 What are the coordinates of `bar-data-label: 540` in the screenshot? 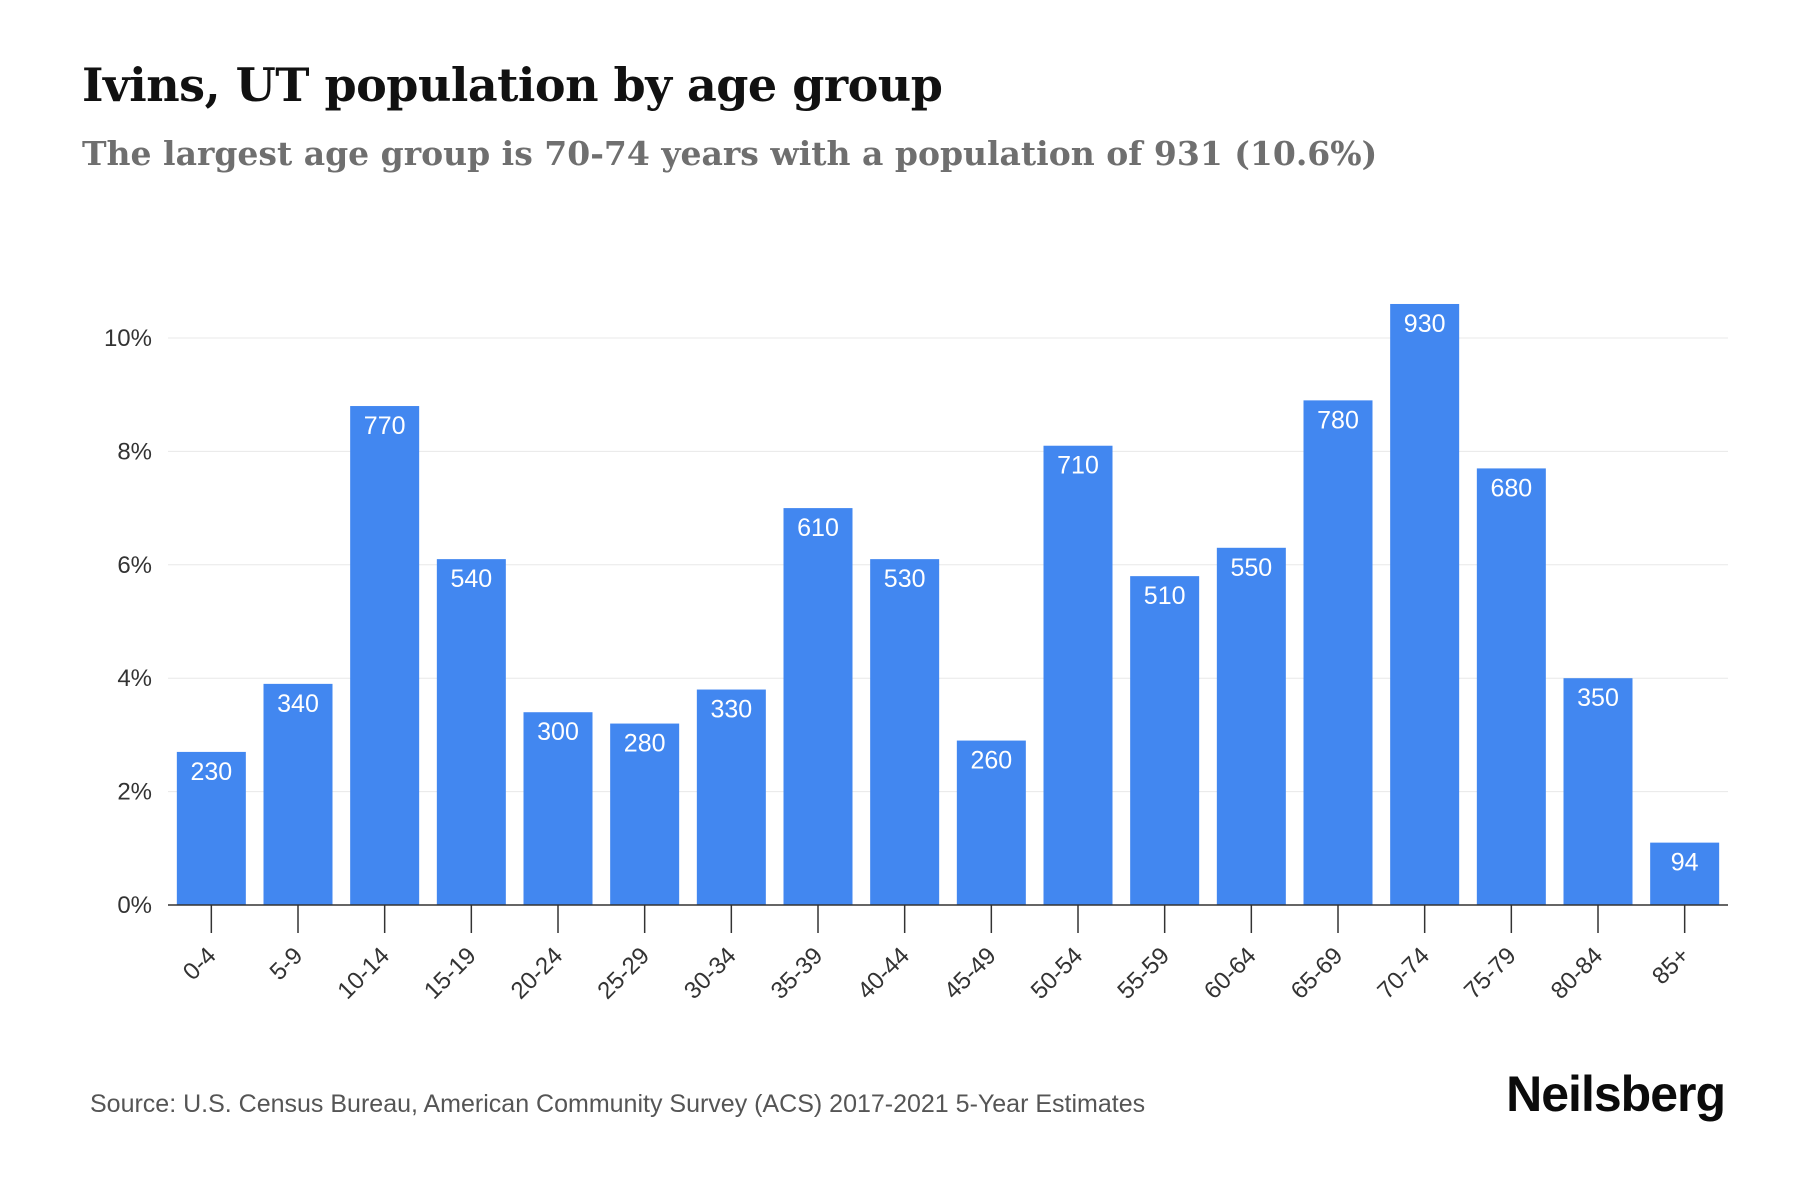 It's located at (471, 579).